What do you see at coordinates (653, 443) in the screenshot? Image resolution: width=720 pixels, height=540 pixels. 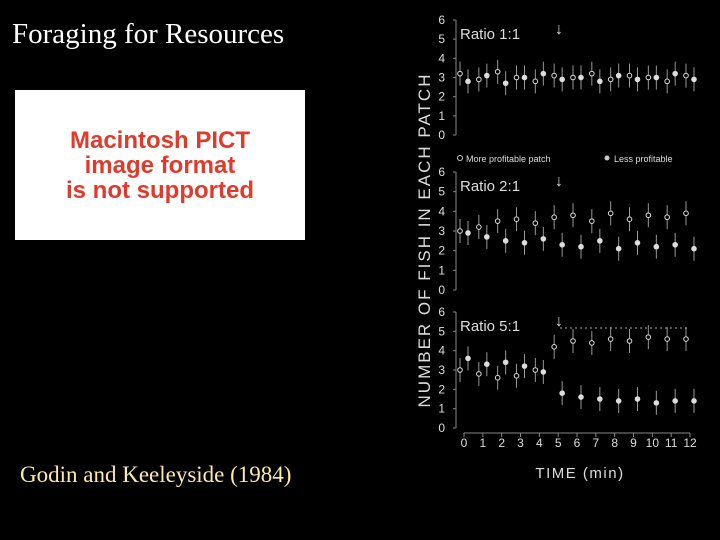 I see `x-tick-label: 10` at bounding box center [653, 443].